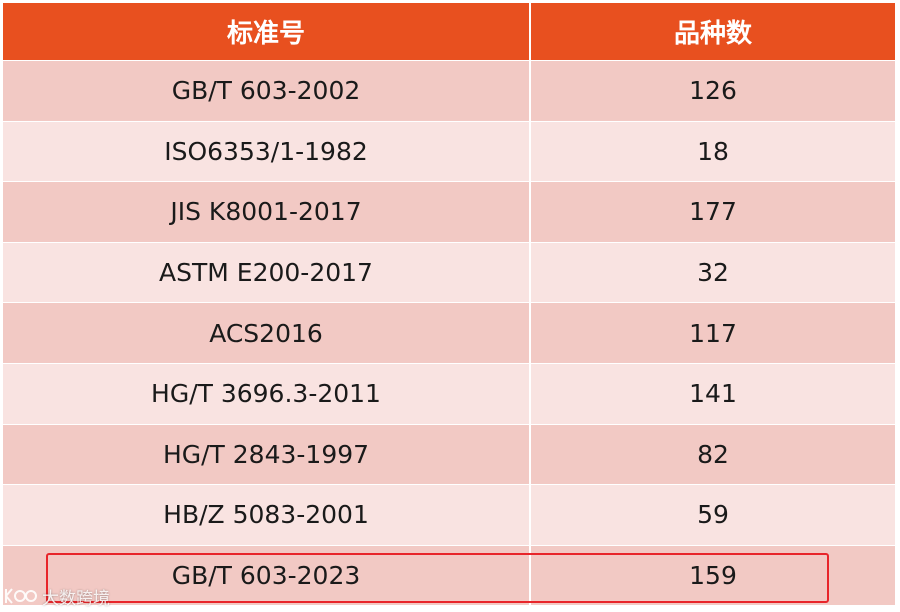 This screenshot has width=900, height=612. Describe the element at coordinates (267, 31) in the screenshot. I see `header-standard: 标准号` at that location.